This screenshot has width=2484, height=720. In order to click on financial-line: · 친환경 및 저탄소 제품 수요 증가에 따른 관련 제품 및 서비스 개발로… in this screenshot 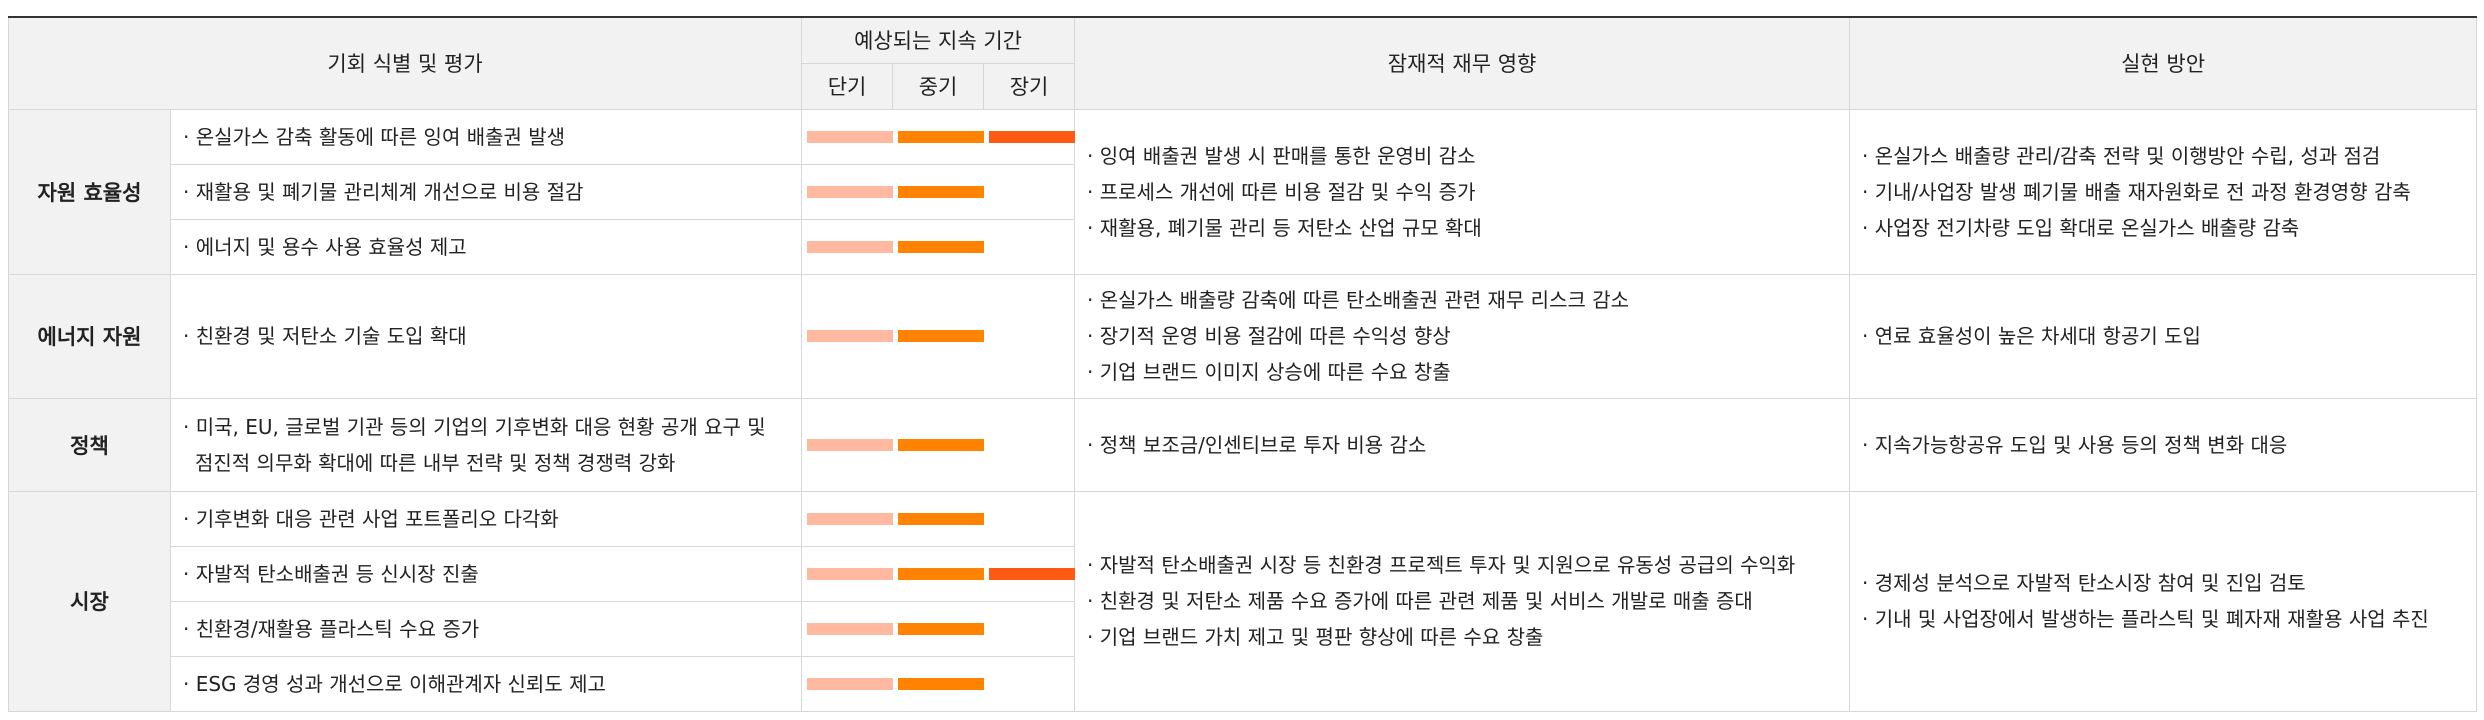, I will do `click(1420, 601)`.